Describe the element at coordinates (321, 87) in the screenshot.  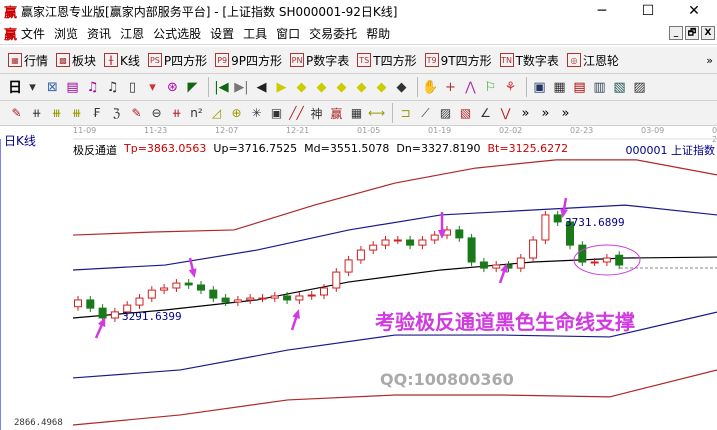
I see `chart-tool-icon-14: ◆` at that location.